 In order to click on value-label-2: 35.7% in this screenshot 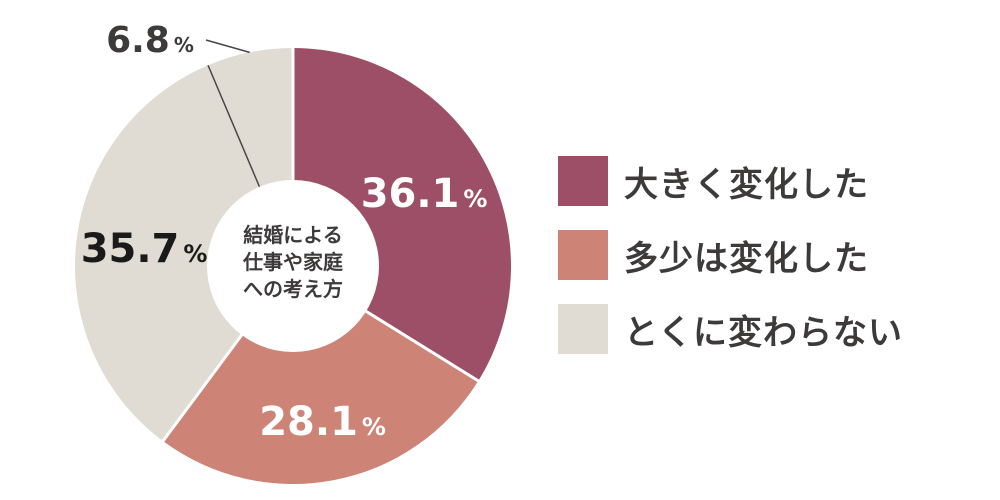, I will do `click(144, 249)`.